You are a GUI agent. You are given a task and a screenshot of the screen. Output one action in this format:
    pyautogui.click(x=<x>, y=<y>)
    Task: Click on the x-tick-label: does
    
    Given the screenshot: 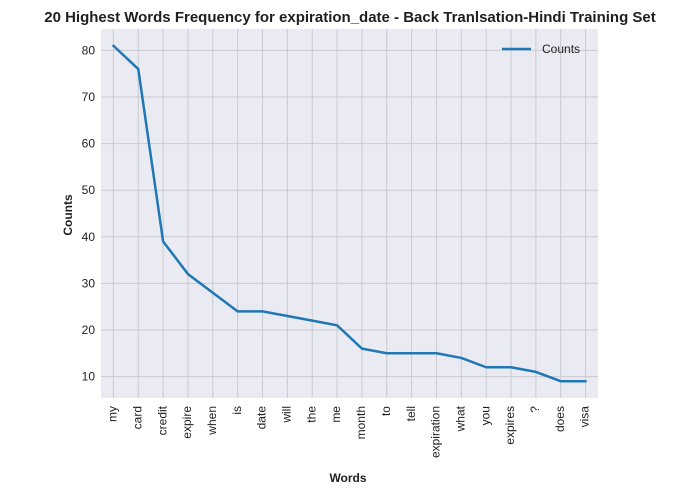 What is the action you would take?
    pyautogui.click(x=560, y=419)
    